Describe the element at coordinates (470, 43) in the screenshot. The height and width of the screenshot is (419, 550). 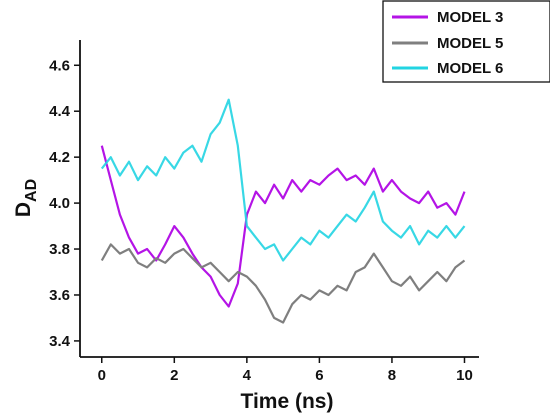
I see `legend-label-model-5: MODEL 5` at that location.